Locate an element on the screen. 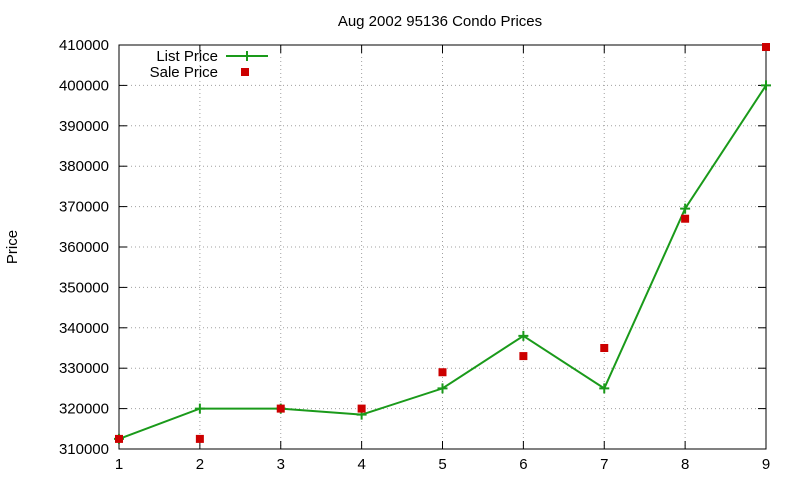 The image size is (800, 480). legend-label: List Price is located at coordinates (187, 56).